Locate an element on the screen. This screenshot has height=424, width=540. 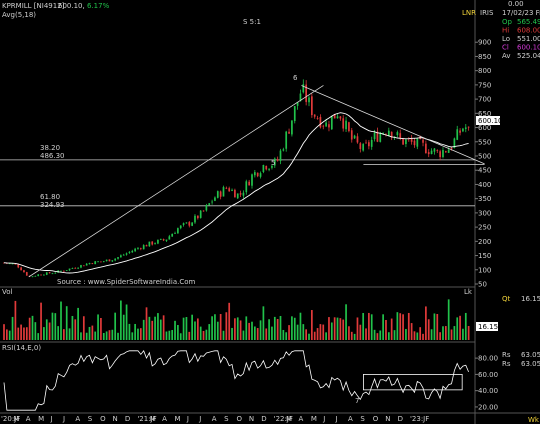
ohlc-key: Av is located at coordinates (506, 56).